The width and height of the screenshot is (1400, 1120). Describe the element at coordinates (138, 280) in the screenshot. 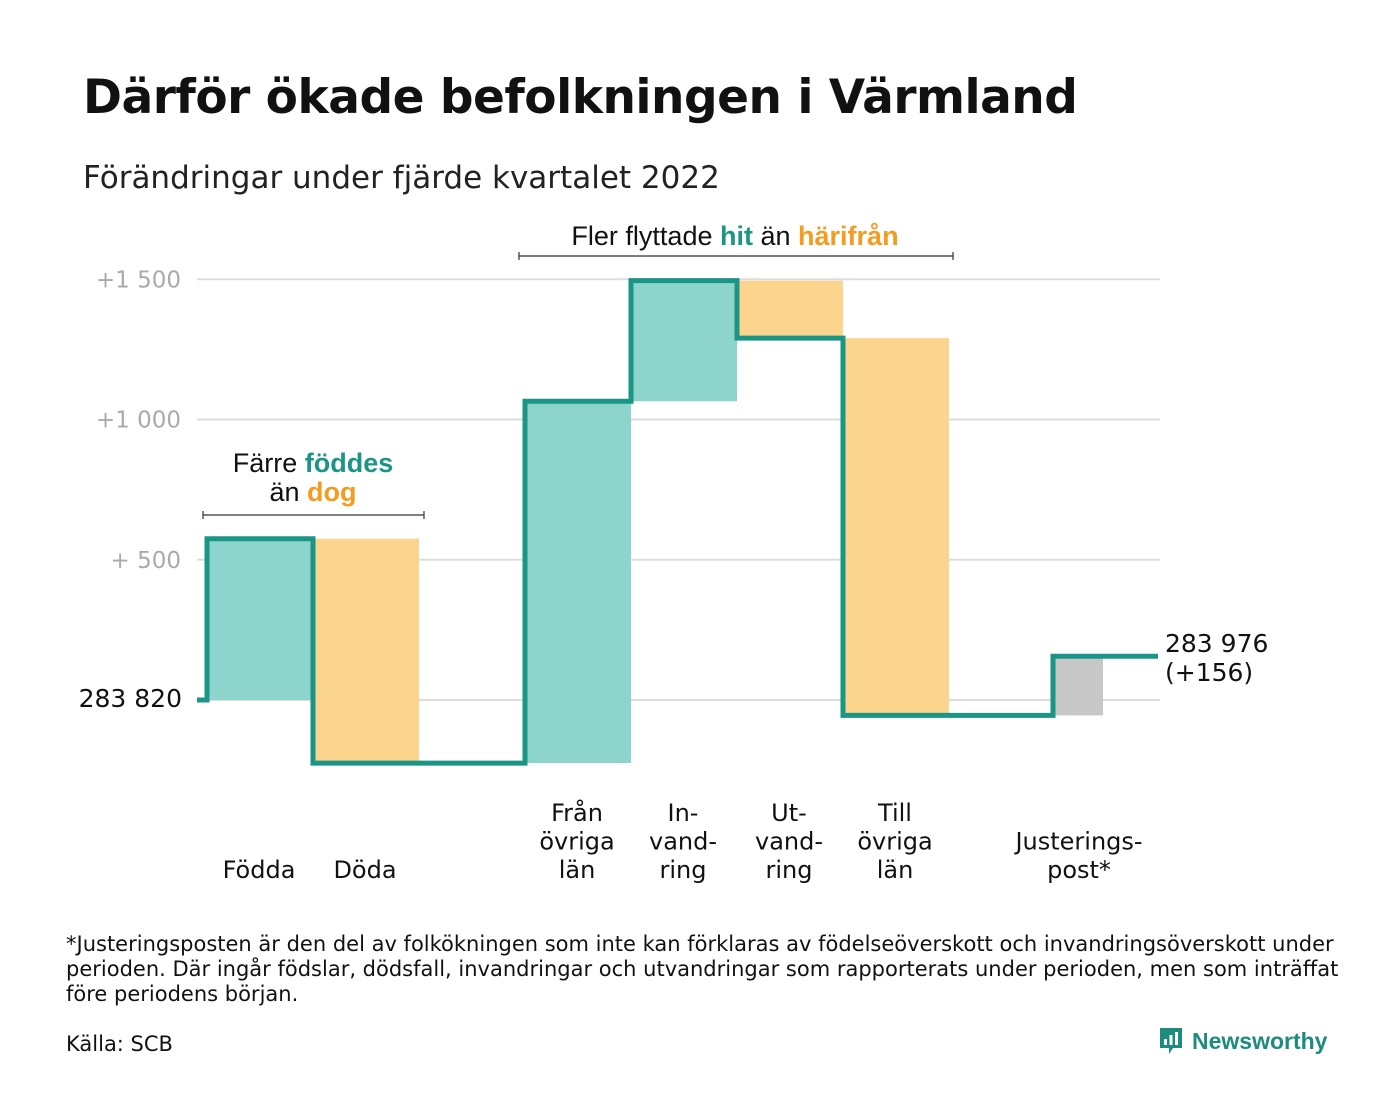

I see `y-tick-label: +1 500` at that location.